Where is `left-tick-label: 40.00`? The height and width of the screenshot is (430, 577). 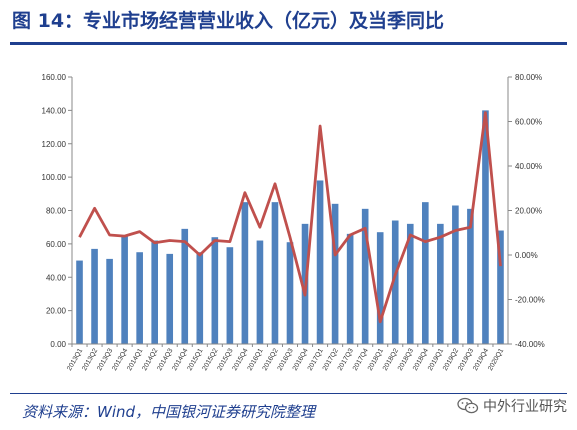 left-tick-label: 40.00 is located at coordinates (56, 277).